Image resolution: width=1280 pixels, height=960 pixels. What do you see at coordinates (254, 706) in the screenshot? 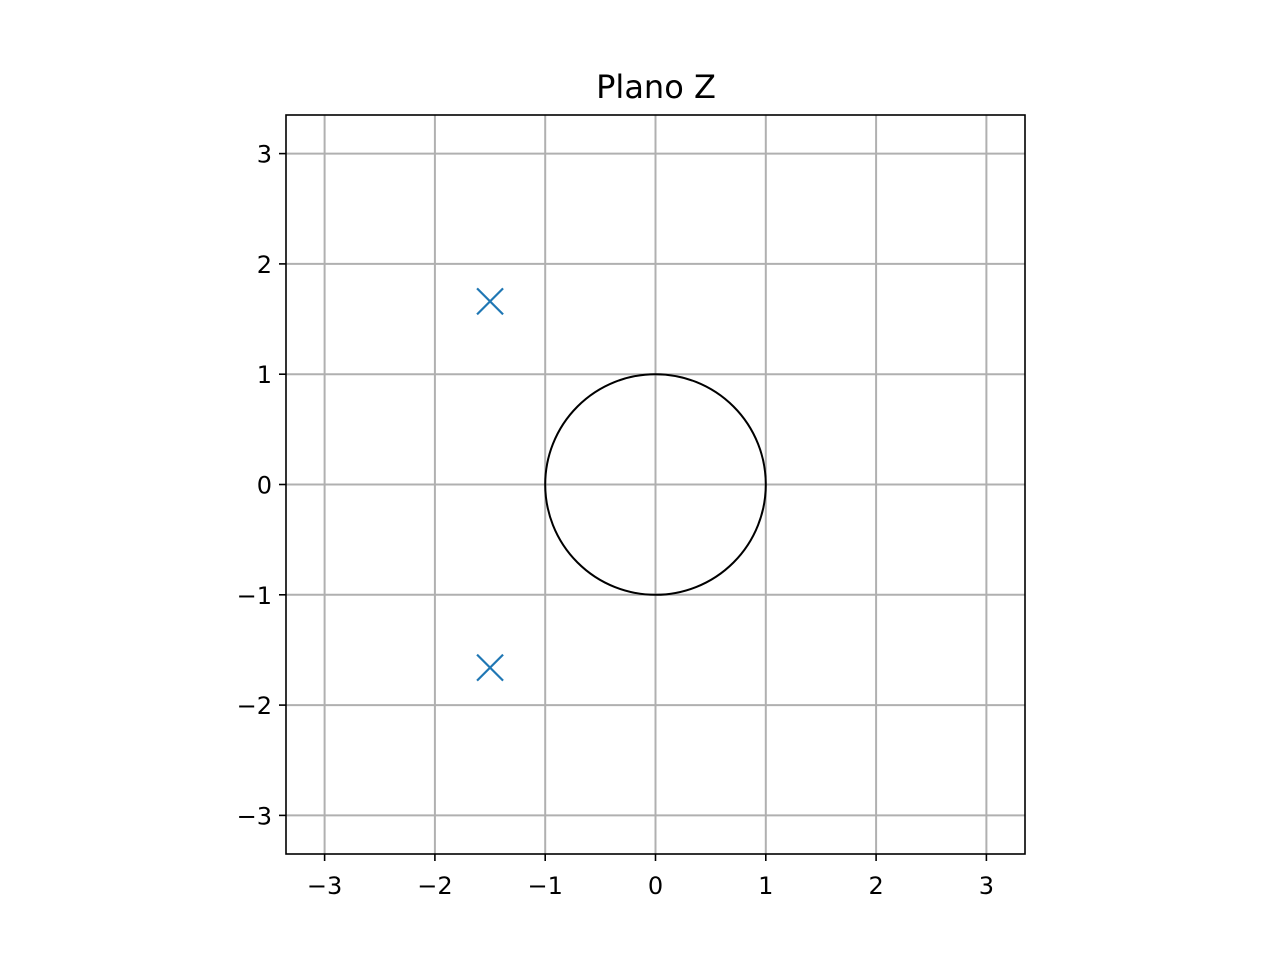
I see `y-tick-label-1: −2` at bounding box center [254, 706].